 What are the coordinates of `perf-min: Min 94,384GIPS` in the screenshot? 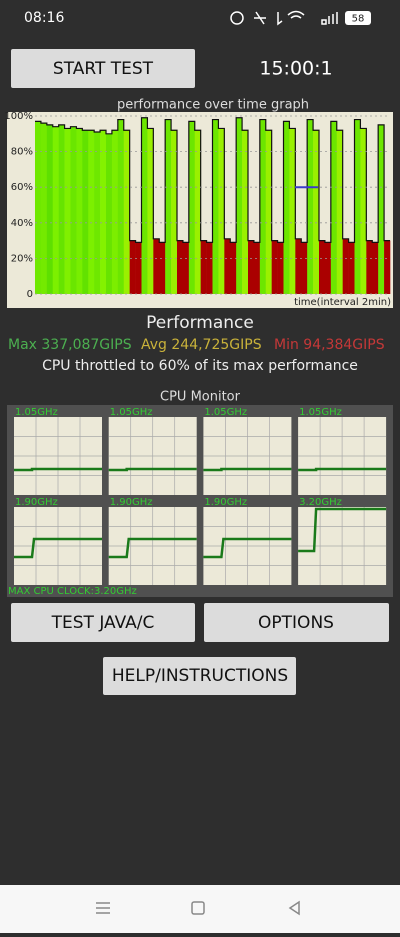 It's located at (329, 345).